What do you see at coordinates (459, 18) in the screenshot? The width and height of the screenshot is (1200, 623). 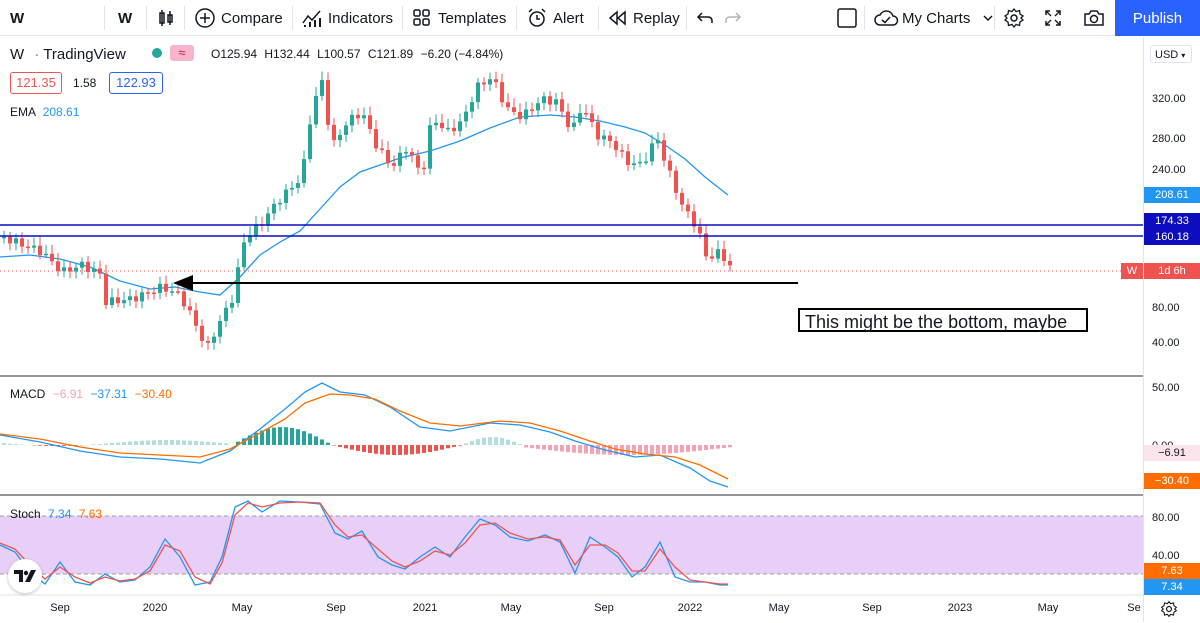 I see `templates-button: Templates` at bounding box center [459, 18].